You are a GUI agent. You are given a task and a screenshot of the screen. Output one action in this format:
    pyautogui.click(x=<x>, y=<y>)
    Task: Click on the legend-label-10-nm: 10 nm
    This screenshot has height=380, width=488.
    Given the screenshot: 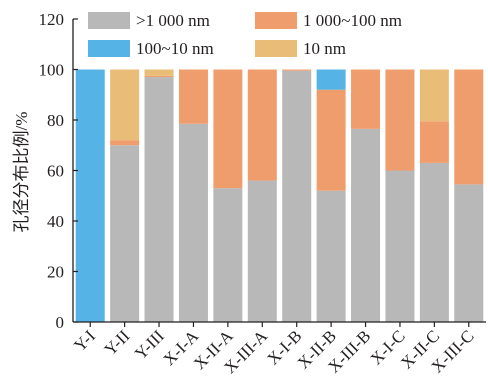 What is the action you would take?
    pyautogui.click(x=324, y=48)
    